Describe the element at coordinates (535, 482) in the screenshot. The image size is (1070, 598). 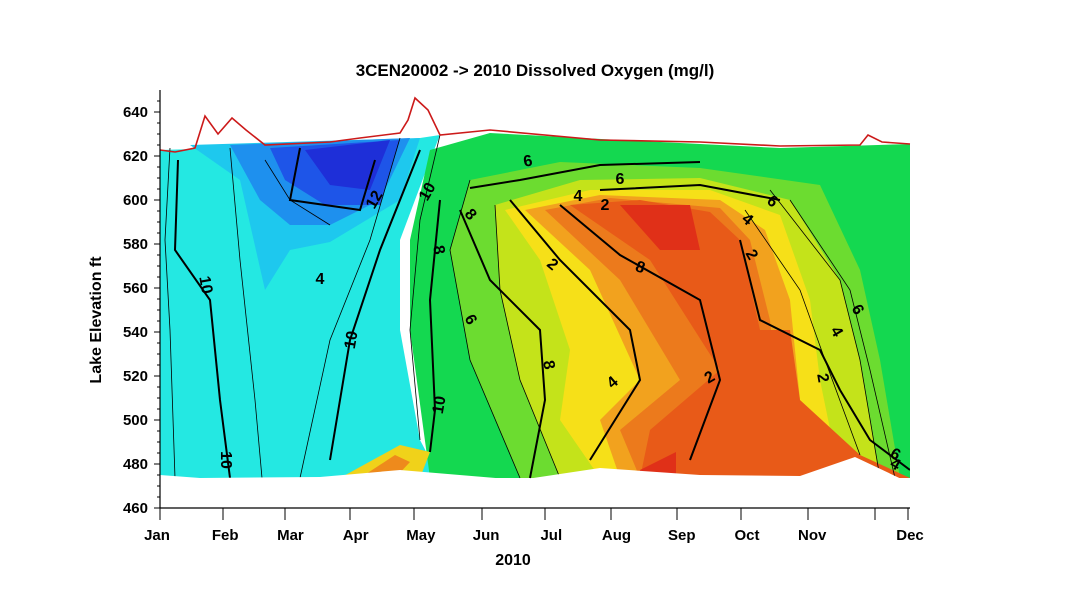
I see `lakebed` at that location.